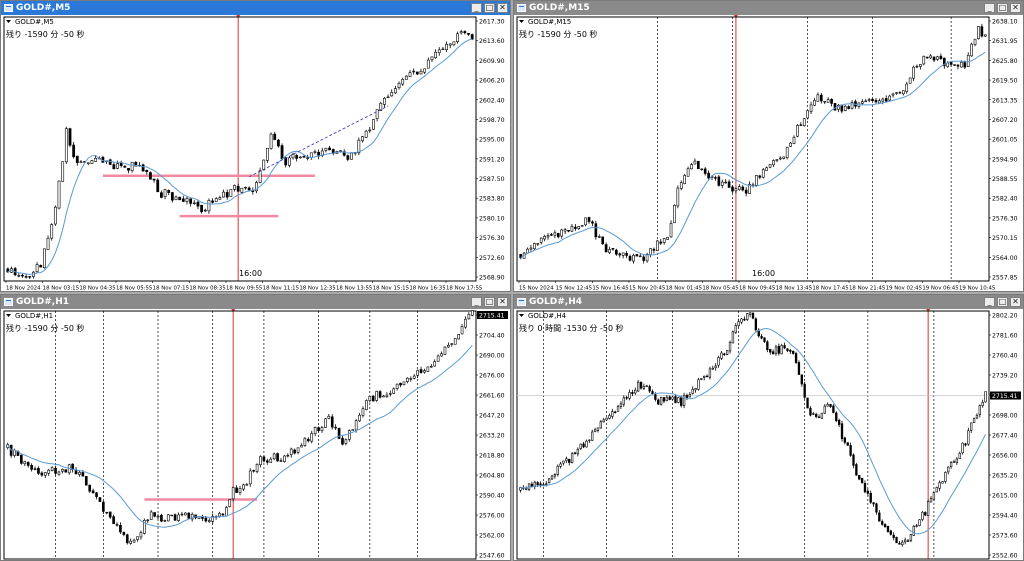  I want to click on window-titlebar: GOLD#,H4 _ □ ✕, so click(768, 302).